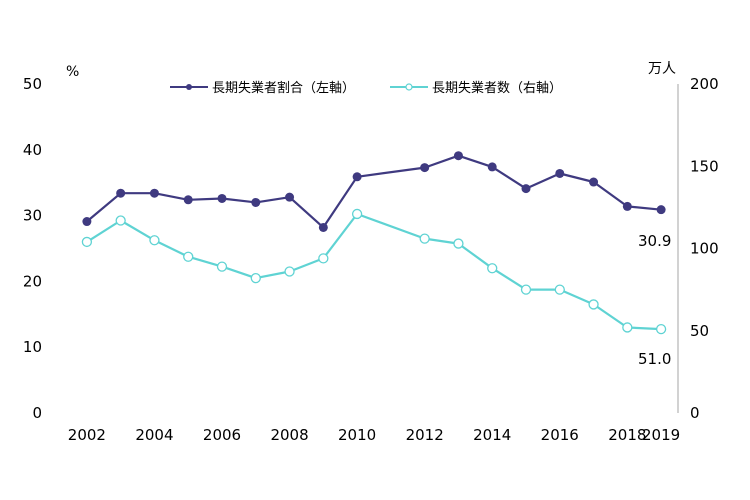 Image resolution: width=750 pixels, height=500 pixels. Describe the element at coordinates (32, 216) in the screenshot. I see `left-tick-label: 30` at that location.